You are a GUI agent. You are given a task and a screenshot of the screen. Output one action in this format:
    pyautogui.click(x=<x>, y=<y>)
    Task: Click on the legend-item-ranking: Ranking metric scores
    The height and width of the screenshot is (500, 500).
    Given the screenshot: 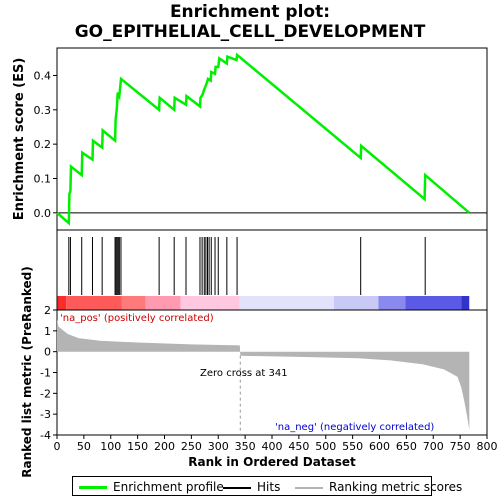 What is the action you would take?
    pyautogui.click(x=378, y=487)
    